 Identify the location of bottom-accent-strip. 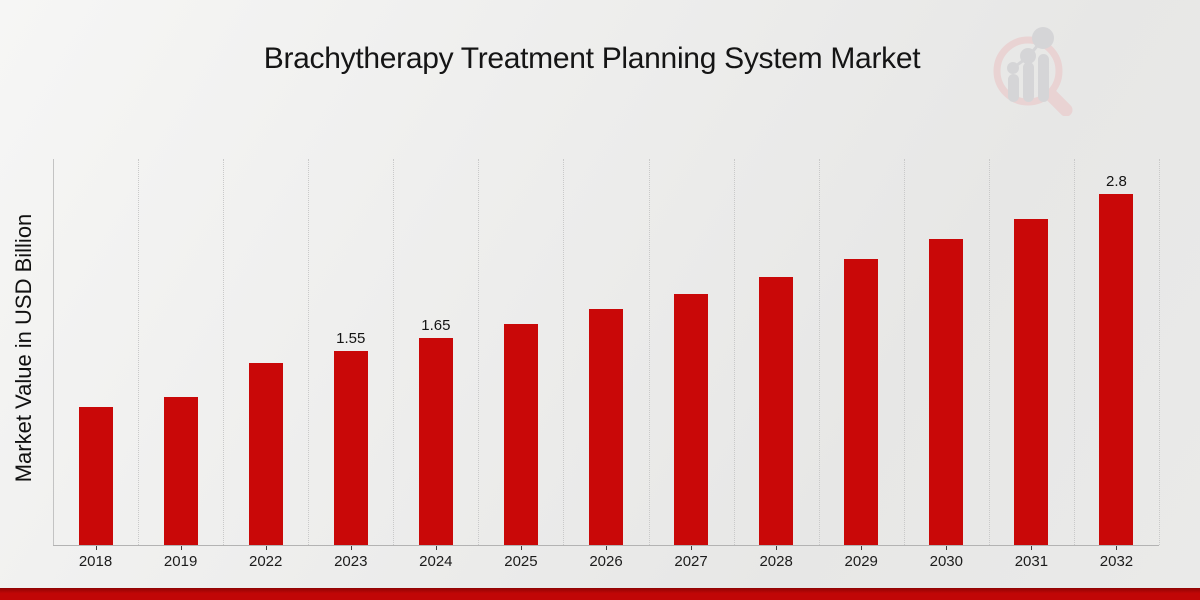
(600, 594).